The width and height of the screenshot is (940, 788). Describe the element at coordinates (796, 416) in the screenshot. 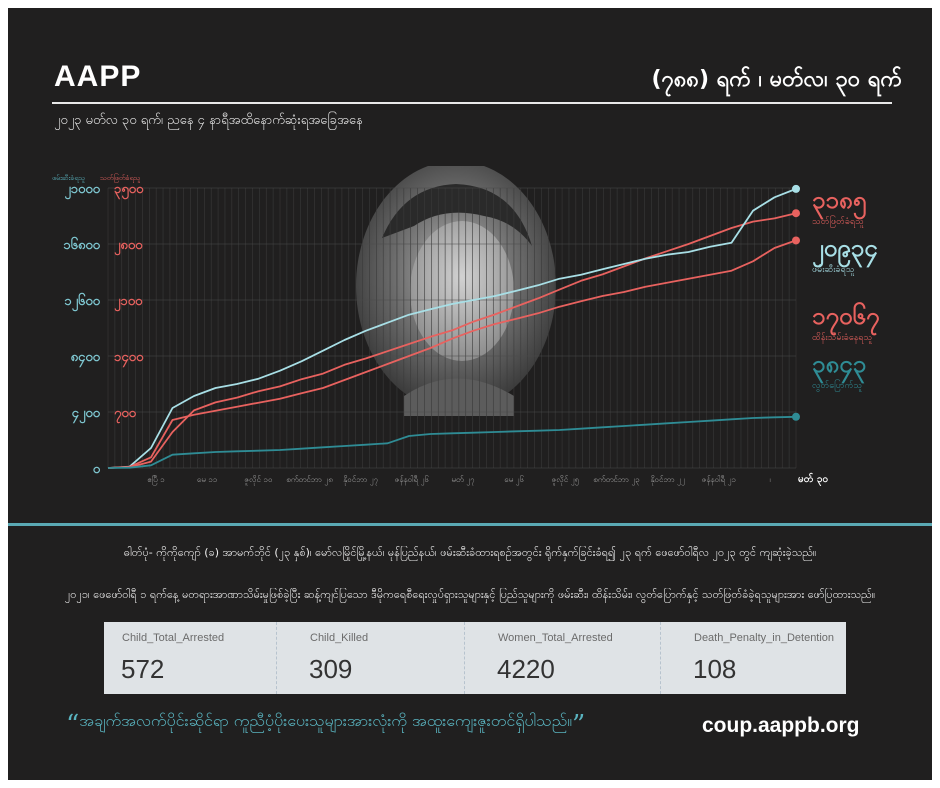

I see `series-end-dot-evaded` at that location.